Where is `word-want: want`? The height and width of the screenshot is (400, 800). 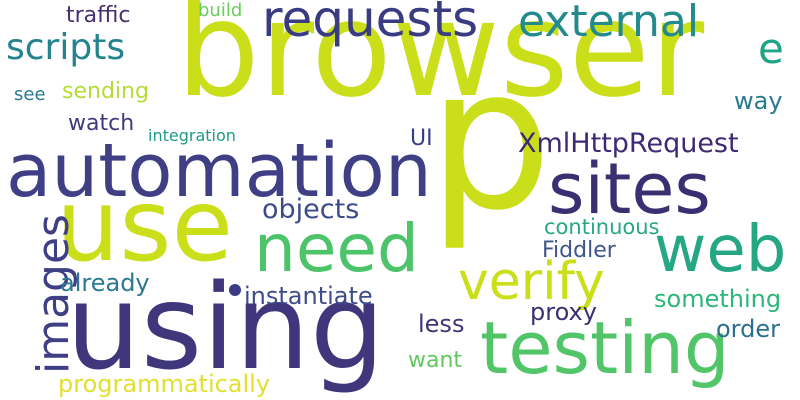 word-want: want is located at coordinates (435, 360).